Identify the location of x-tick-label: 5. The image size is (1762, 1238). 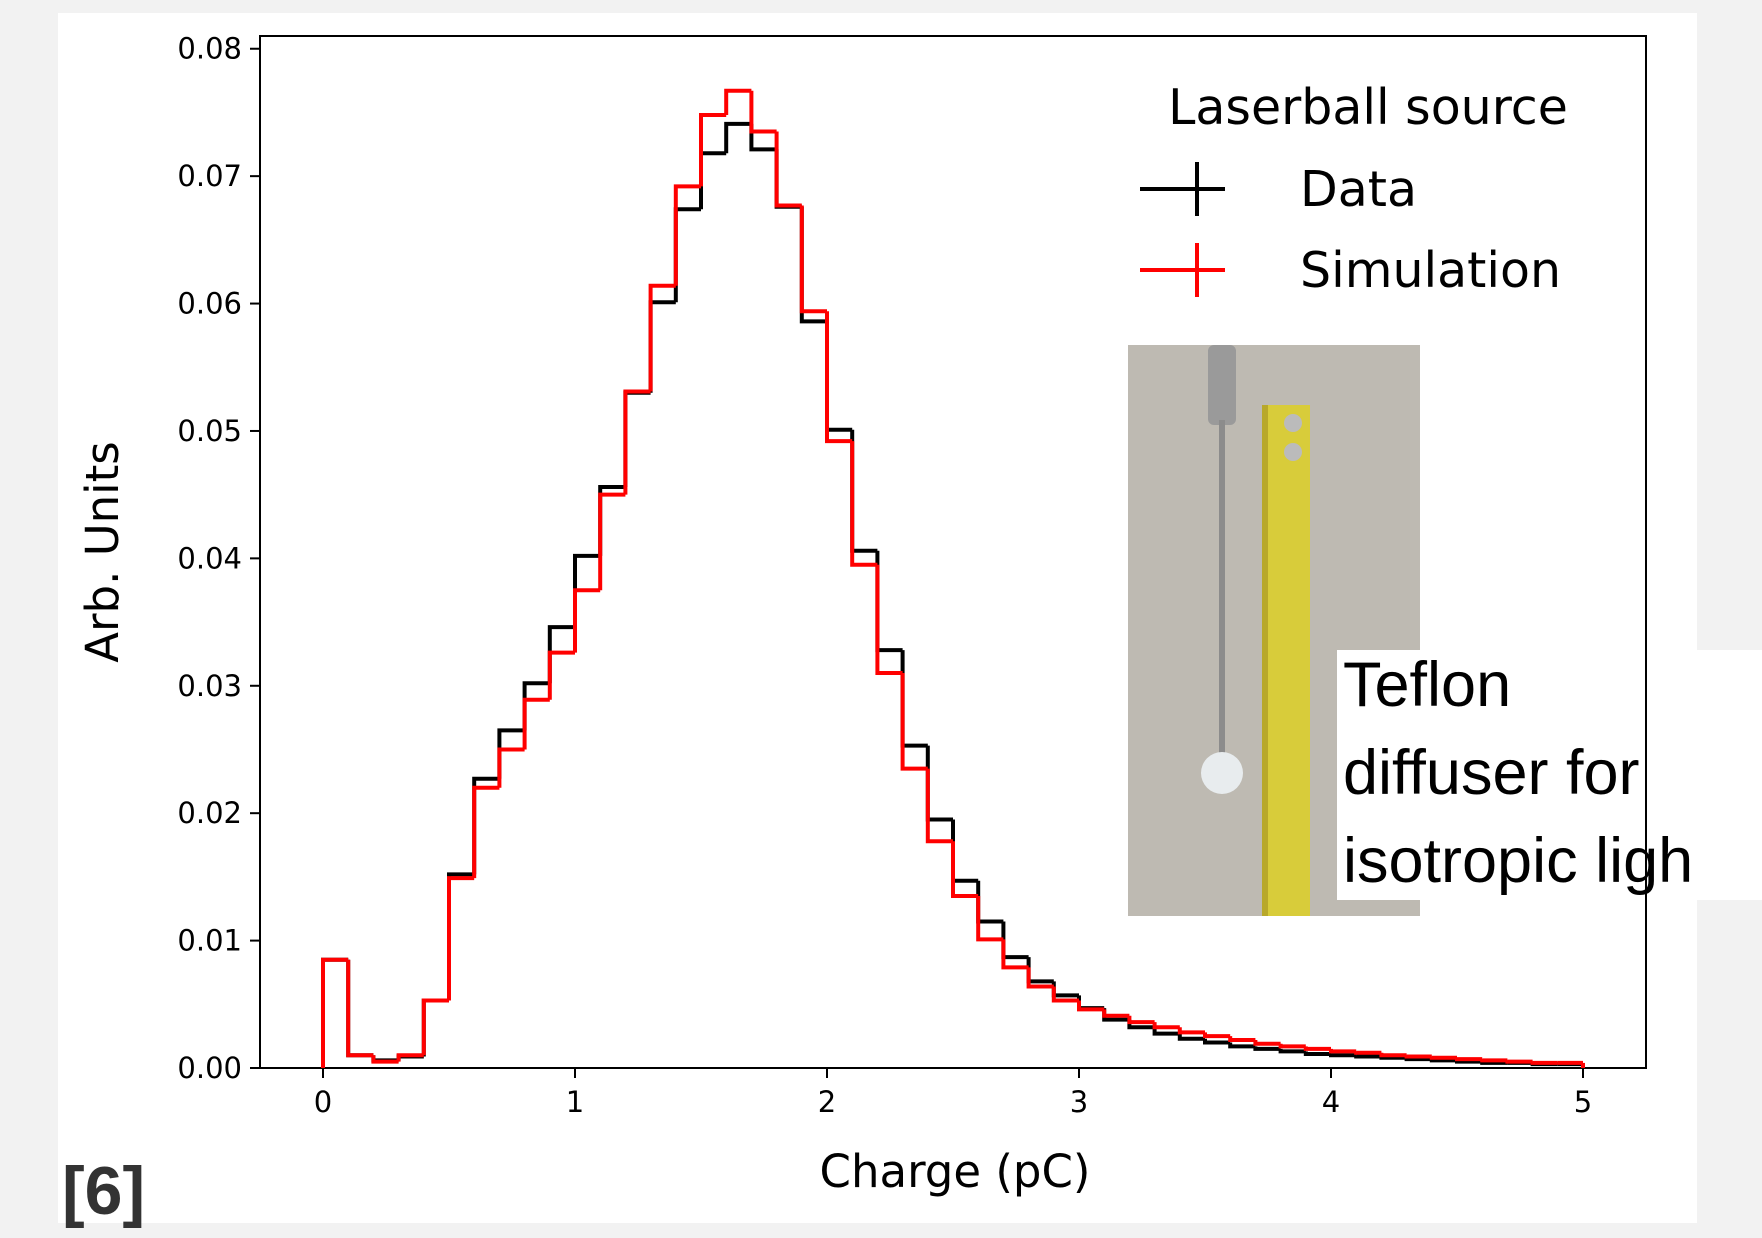
(1583, 1102).